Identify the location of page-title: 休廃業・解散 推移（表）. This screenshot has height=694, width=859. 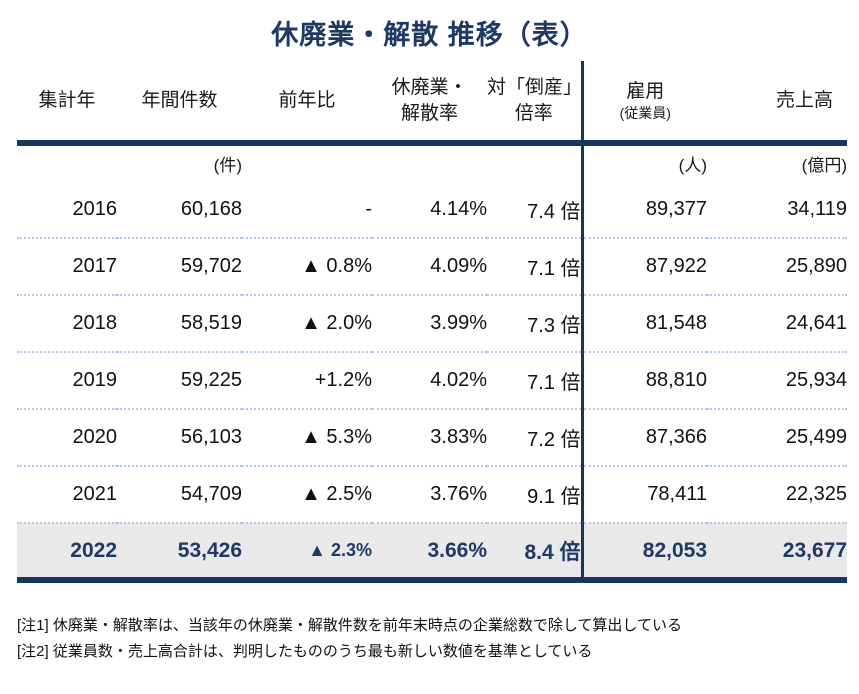
(429, 35).